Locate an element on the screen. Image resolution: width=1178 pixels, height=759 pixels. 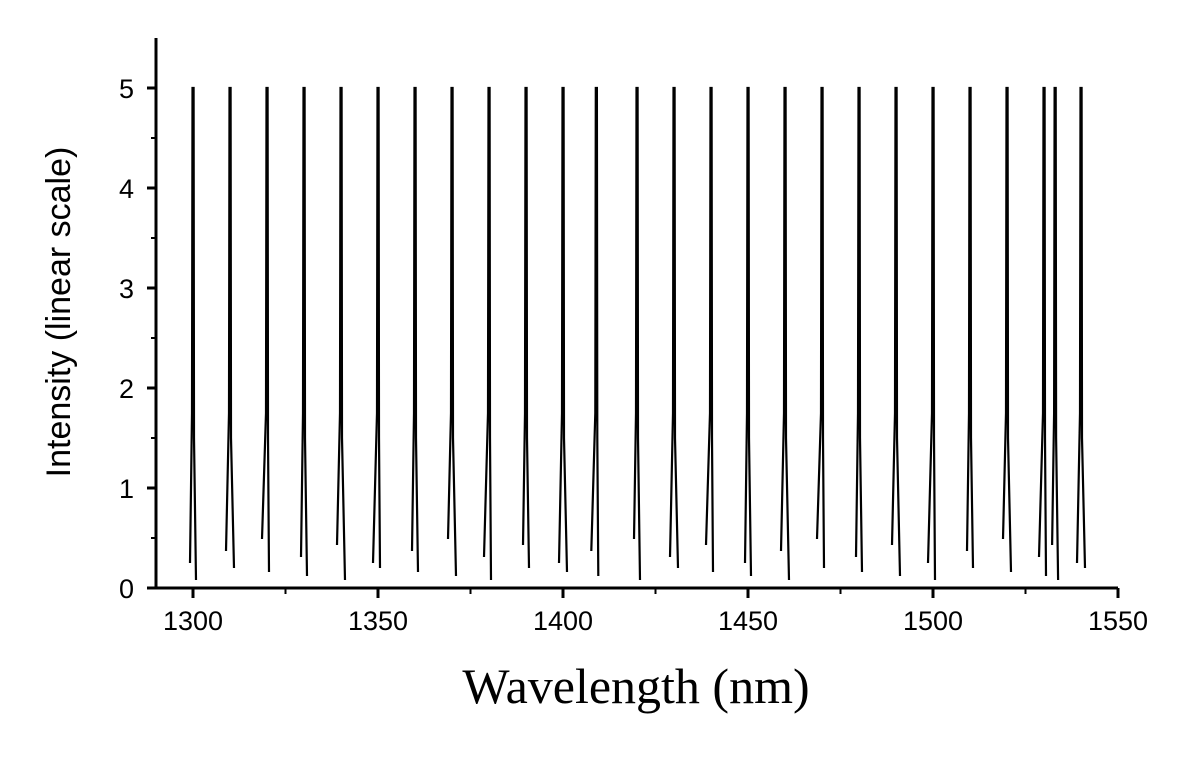
y-tick-label: 5 is located at coordinates (126, 89).